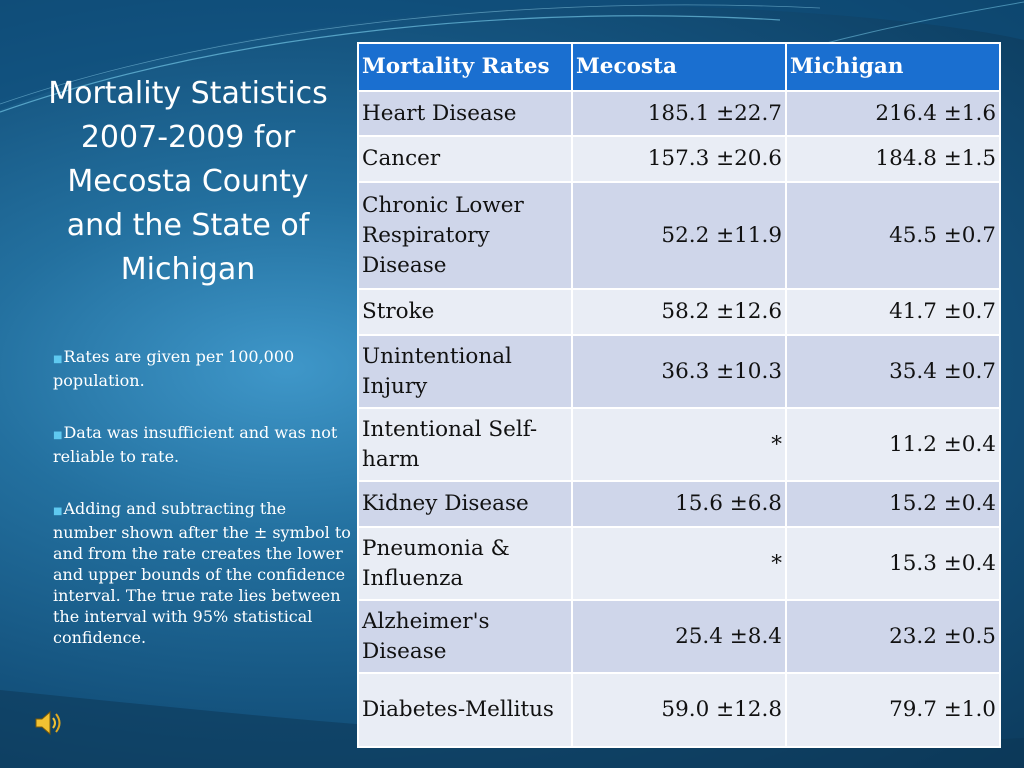  I want to click on cause-cell: Alzheimer's Disease, so click(465, 636).